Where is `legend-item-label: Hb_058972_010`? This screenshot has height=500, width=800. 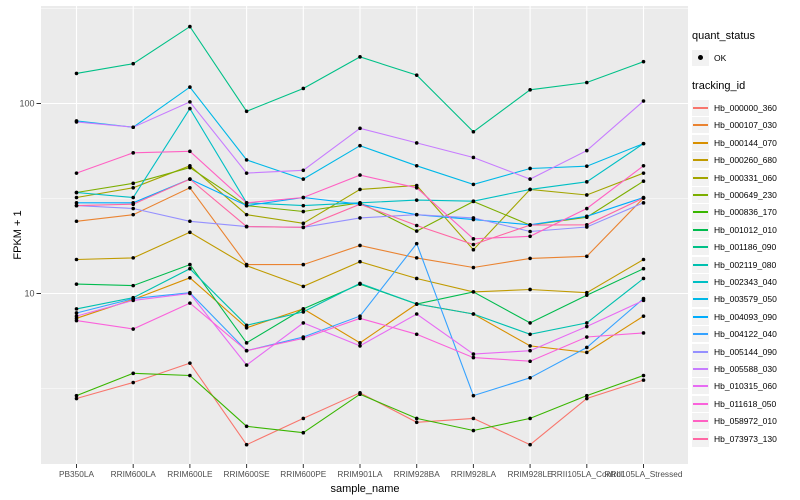
legend-item-label: Hb_058972_010 is located at coordinates (745, 421).